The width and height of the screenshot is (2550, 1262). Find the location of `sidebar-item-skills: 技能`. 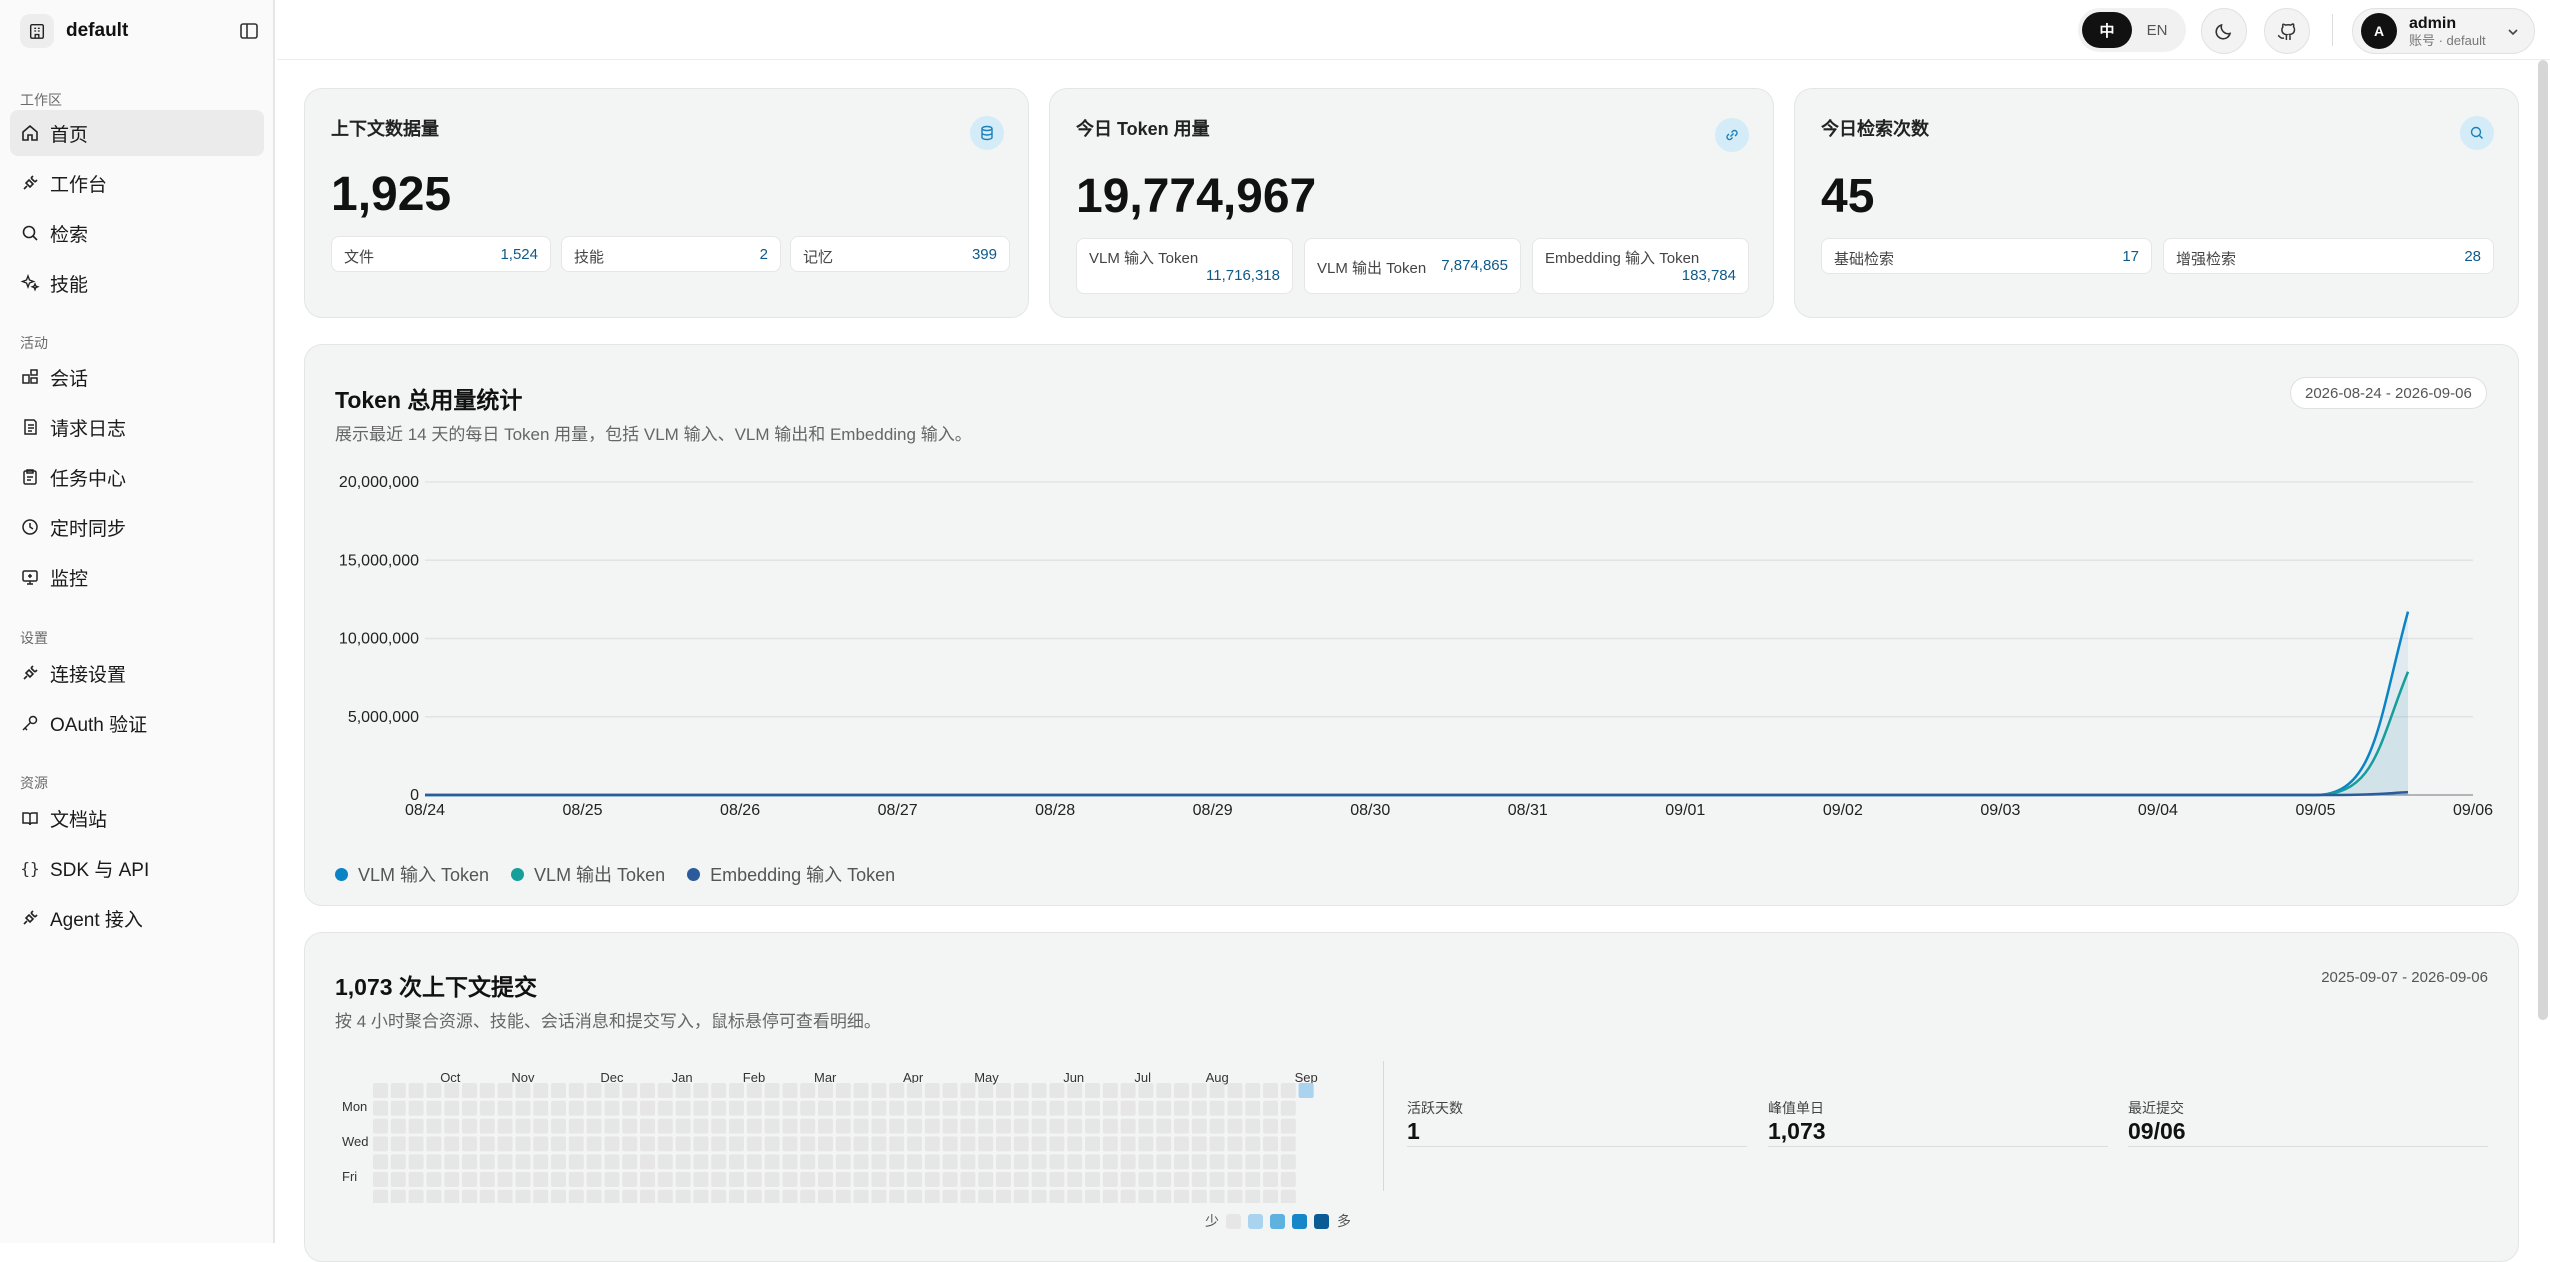

sidebar-item-skills: 技能 is located at coordinates (137, 283).